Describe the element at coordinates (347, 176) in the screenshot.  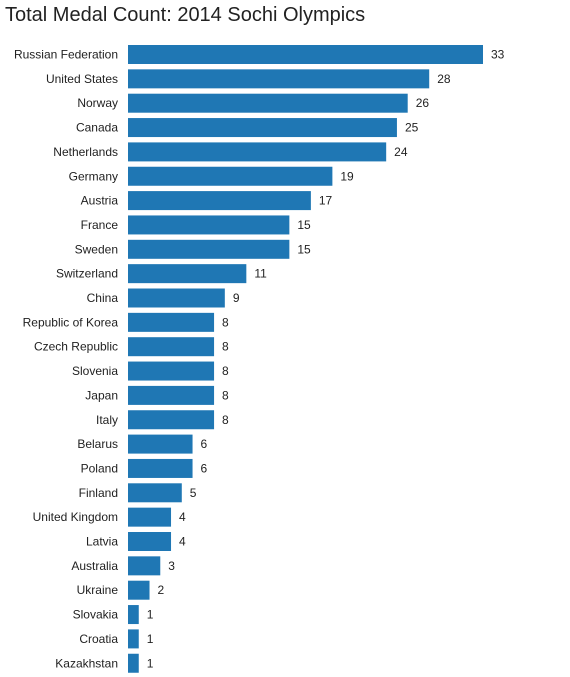
I see `value-label: 19` at that location.